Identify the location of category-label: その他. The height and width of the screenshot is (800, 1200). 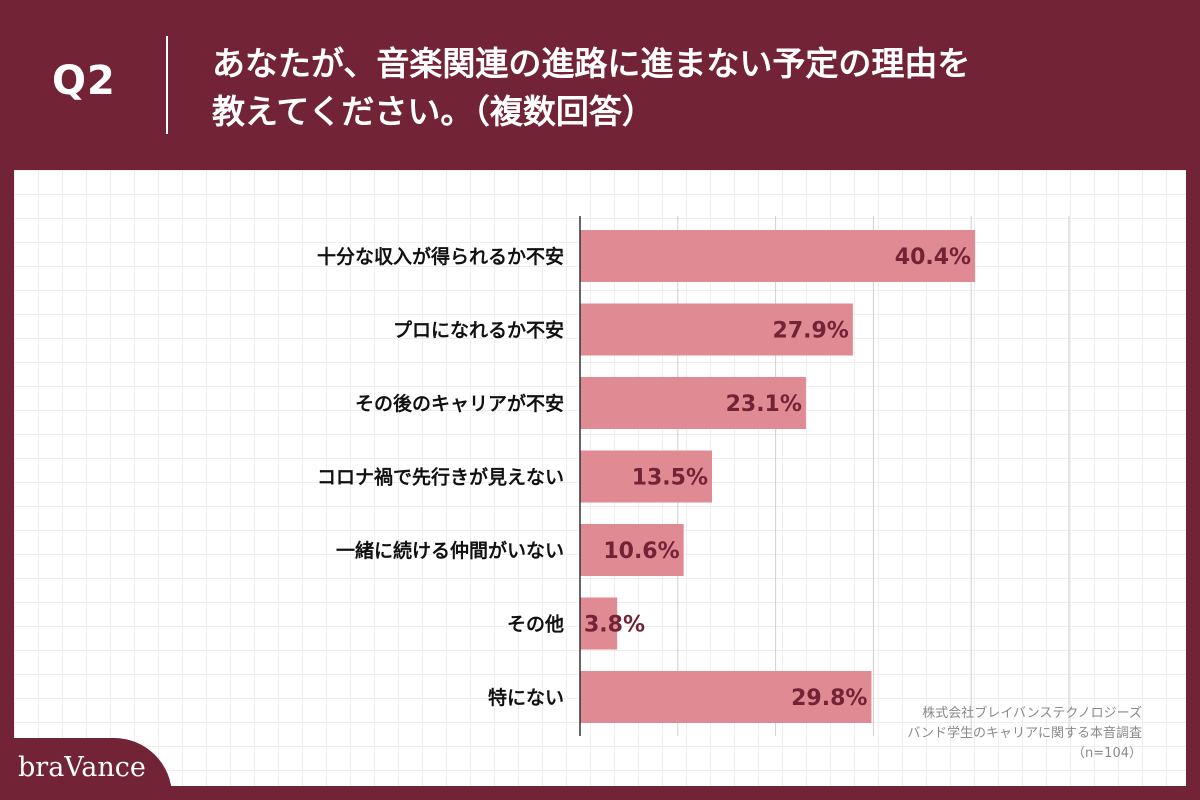
(535, 624).